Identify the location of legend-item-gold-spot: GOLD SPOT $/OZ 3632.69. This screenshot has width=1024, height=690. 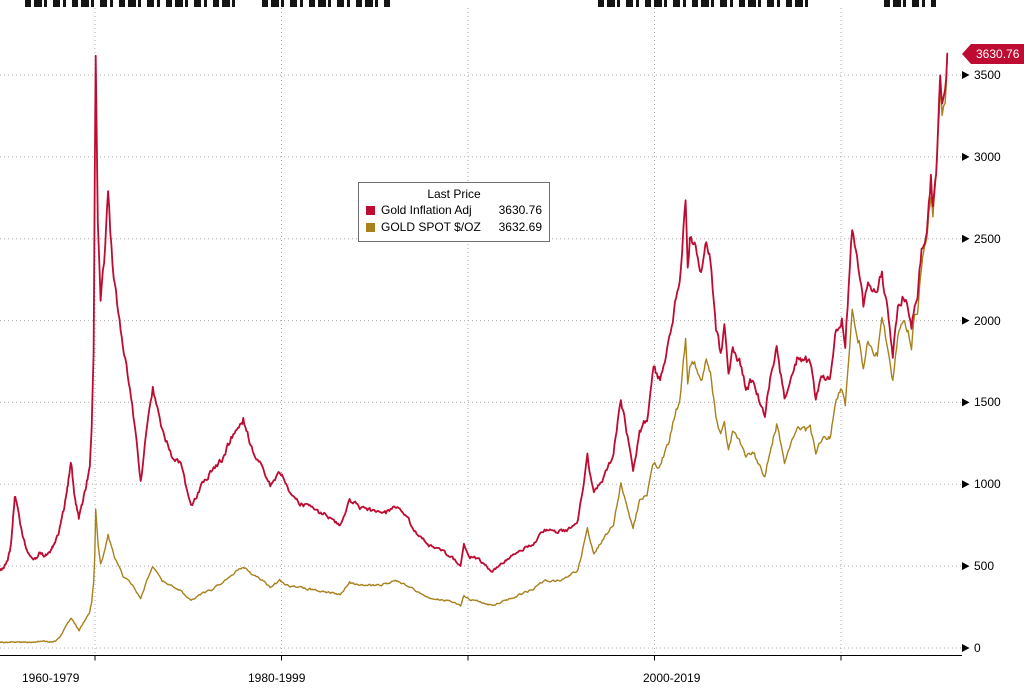
(454, 227).